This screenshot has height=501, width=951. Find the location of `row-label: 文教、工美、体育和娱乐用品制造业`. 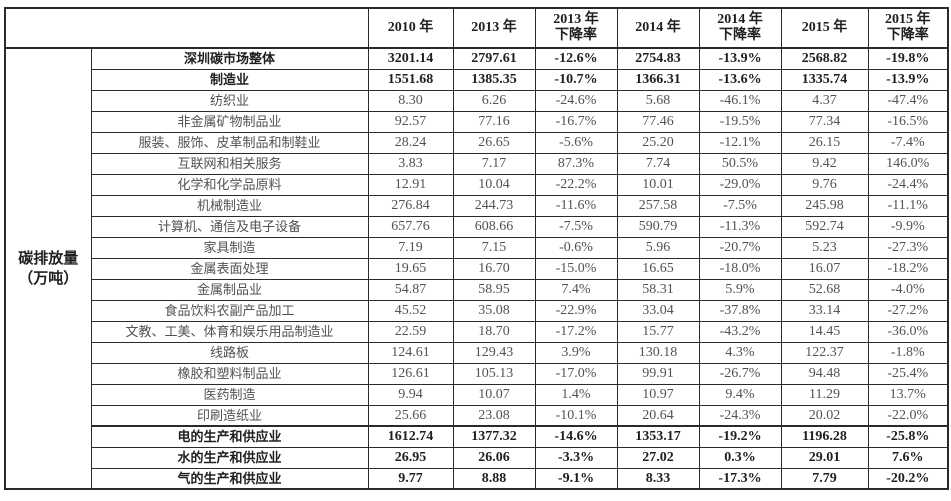

row-label: 文教、工美、体育和娱乐用品制造业 is located at coordinates (229, 331).